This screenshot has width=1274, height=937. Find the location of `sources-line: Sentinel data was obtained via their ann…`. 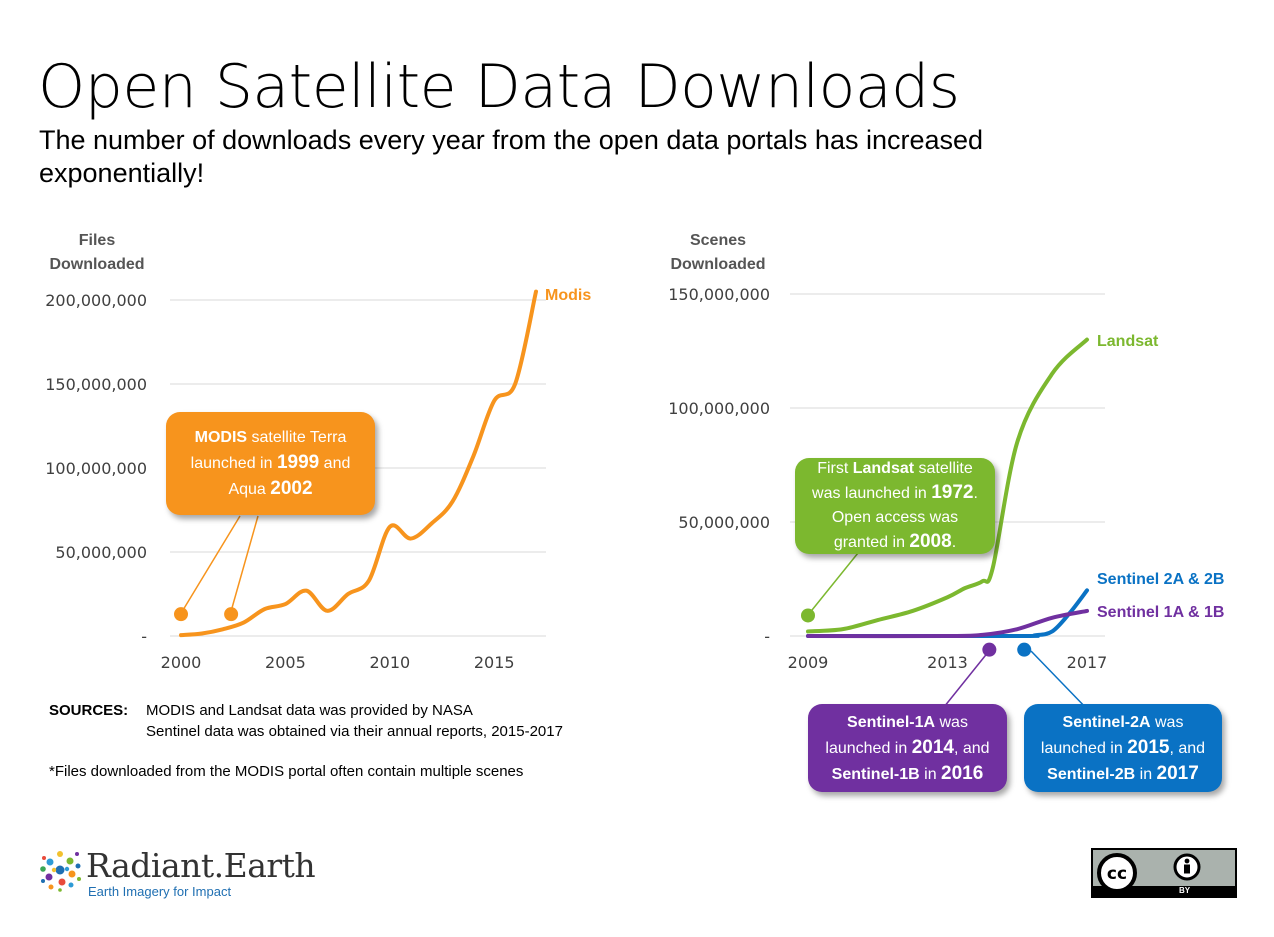

sources-line: Sentinel data was obtained via their ann… is located at coordinates (354, 731).